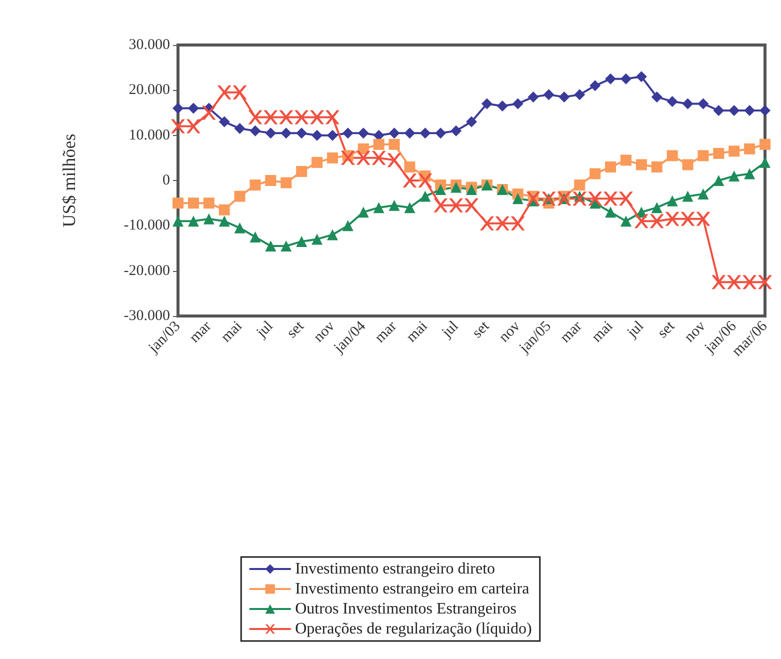 The width and height of the screenshot is (781, 659). I want to click on legend-label: Investimento estrangeiro direto, so click(395, 569).